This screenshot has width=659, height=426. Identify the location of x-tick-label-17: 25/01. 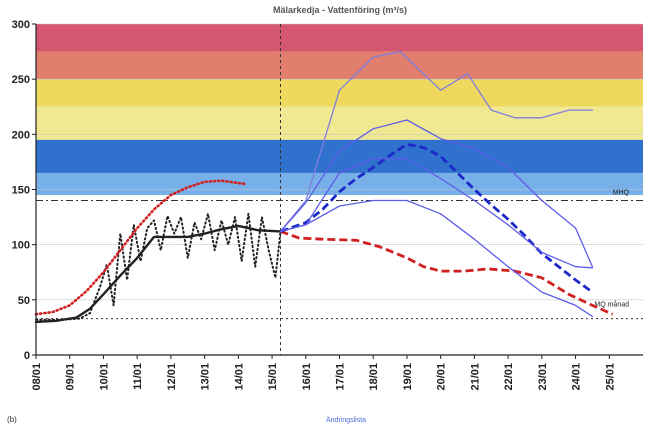
(610, 377).